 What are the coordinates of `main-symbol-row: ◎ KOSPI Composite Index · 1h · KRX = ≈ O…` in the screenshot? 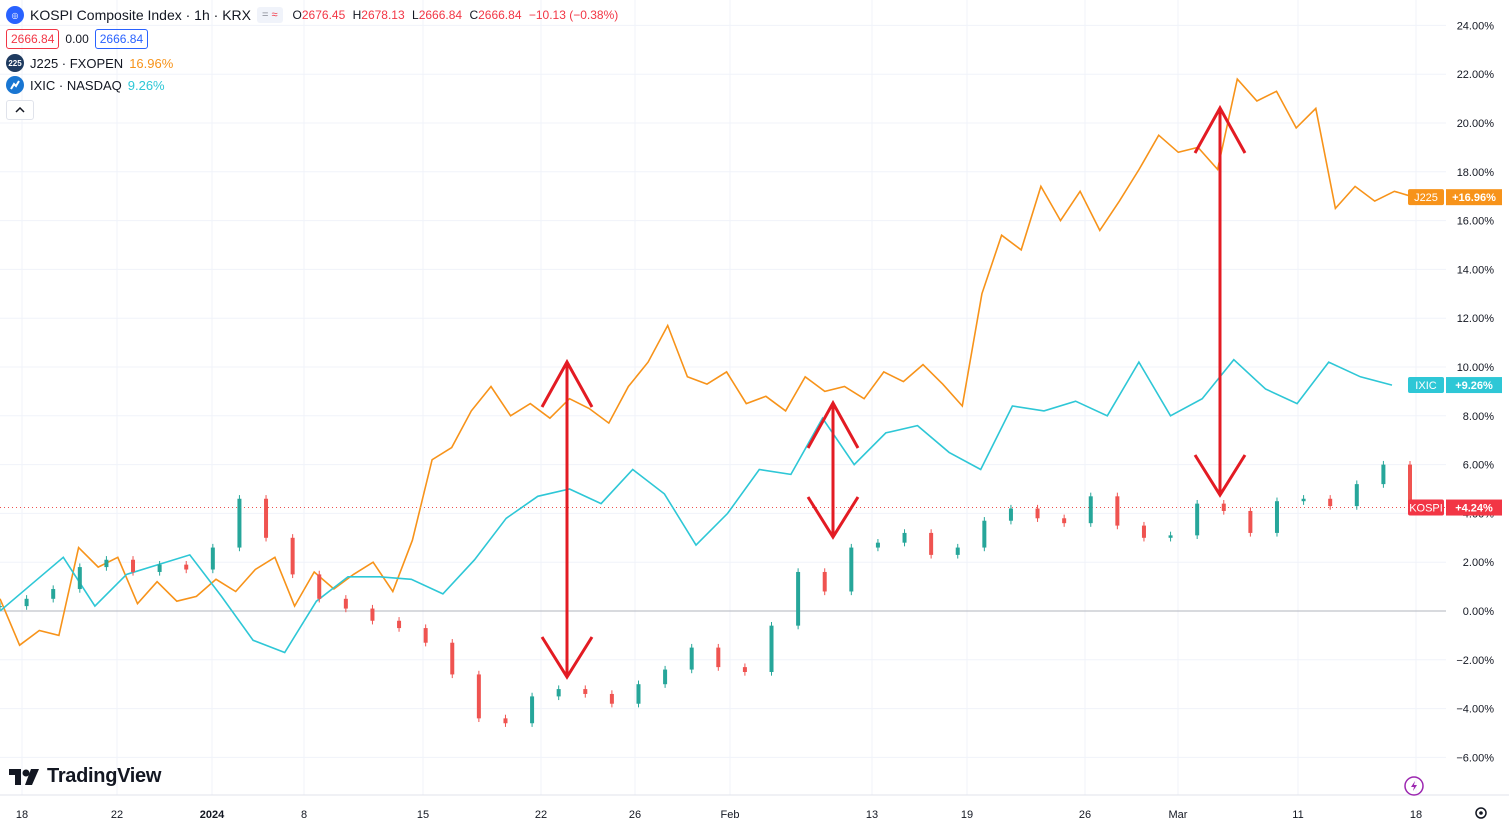 It's located at (314, 15).